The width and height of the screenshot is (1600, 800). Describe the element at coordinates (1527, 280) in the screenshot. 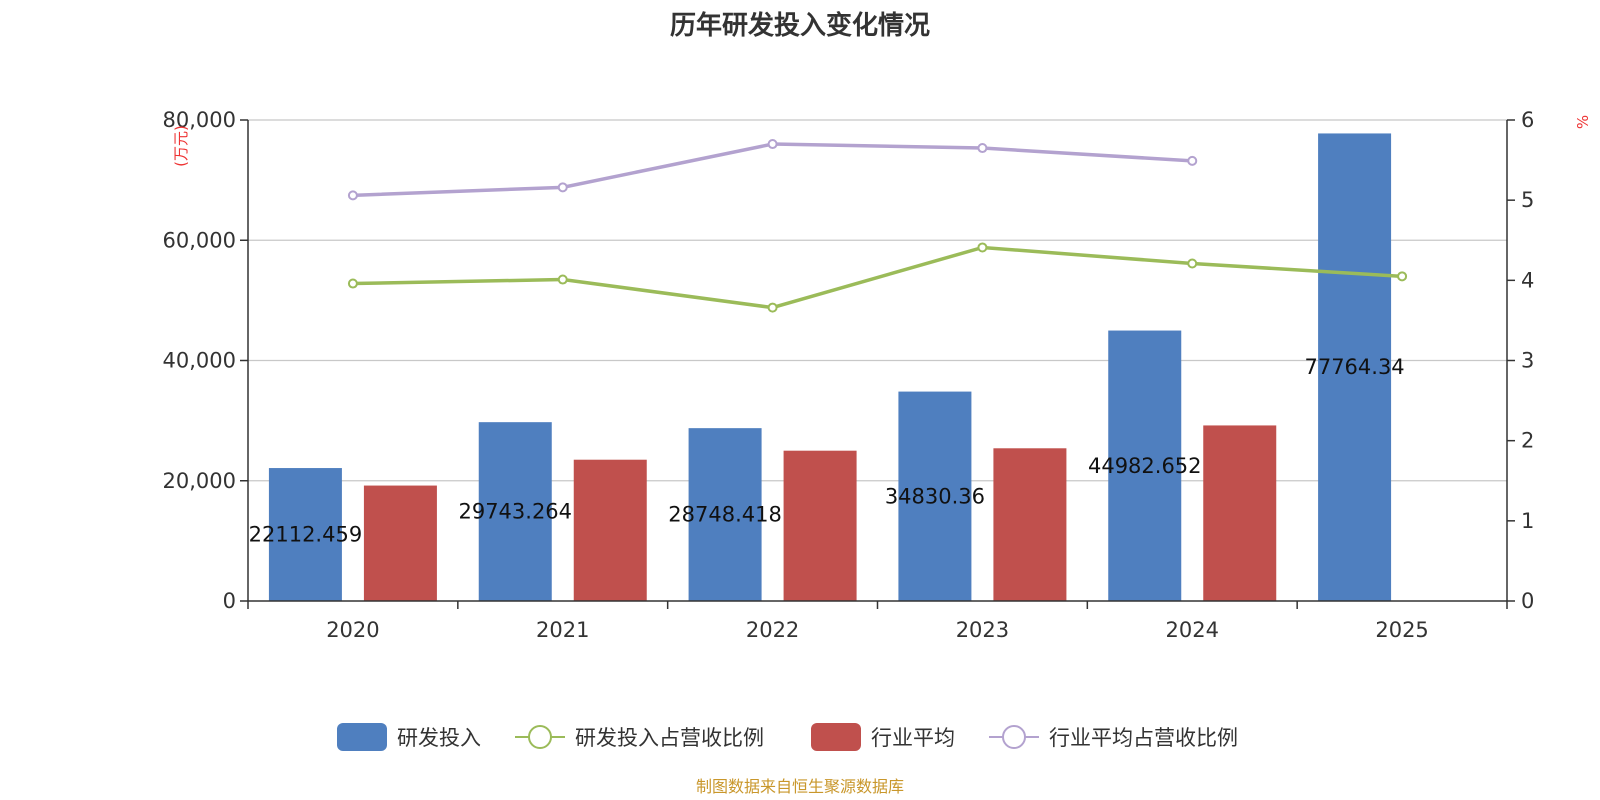

I see `y-right-tick-label: 4` at that location.